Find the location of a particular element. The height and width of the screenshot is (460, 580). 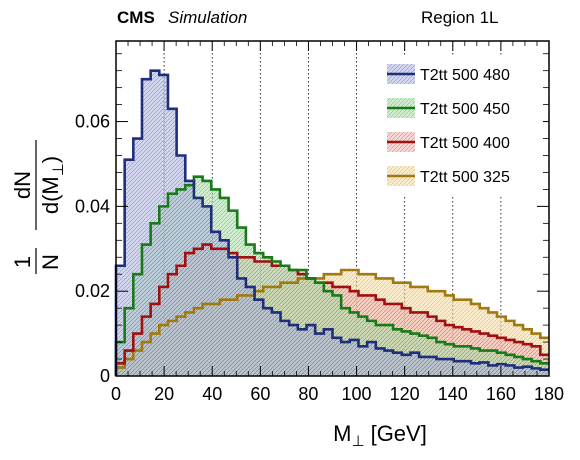

y-axis-title-den: d(M⊥) is located at coordinates (52, 185).